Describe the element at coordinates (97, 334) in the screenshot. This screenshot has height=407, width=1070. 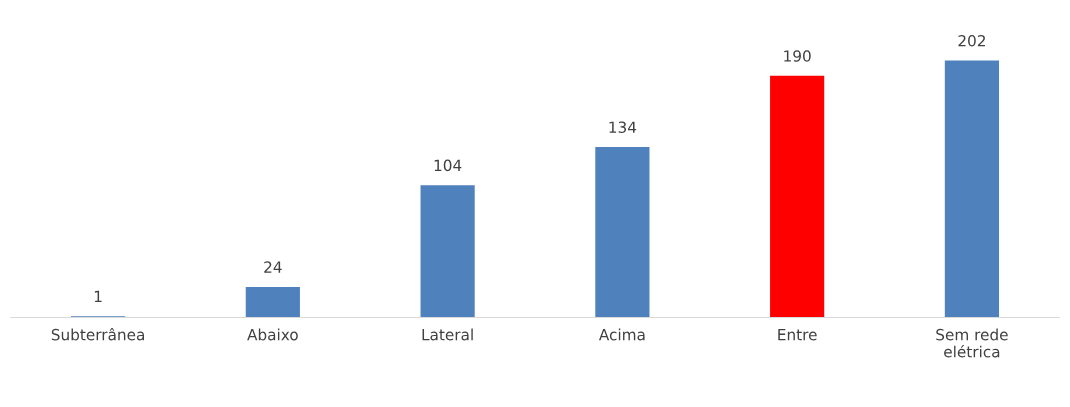
I see `x-tick-label: Subterrânea` at that location.